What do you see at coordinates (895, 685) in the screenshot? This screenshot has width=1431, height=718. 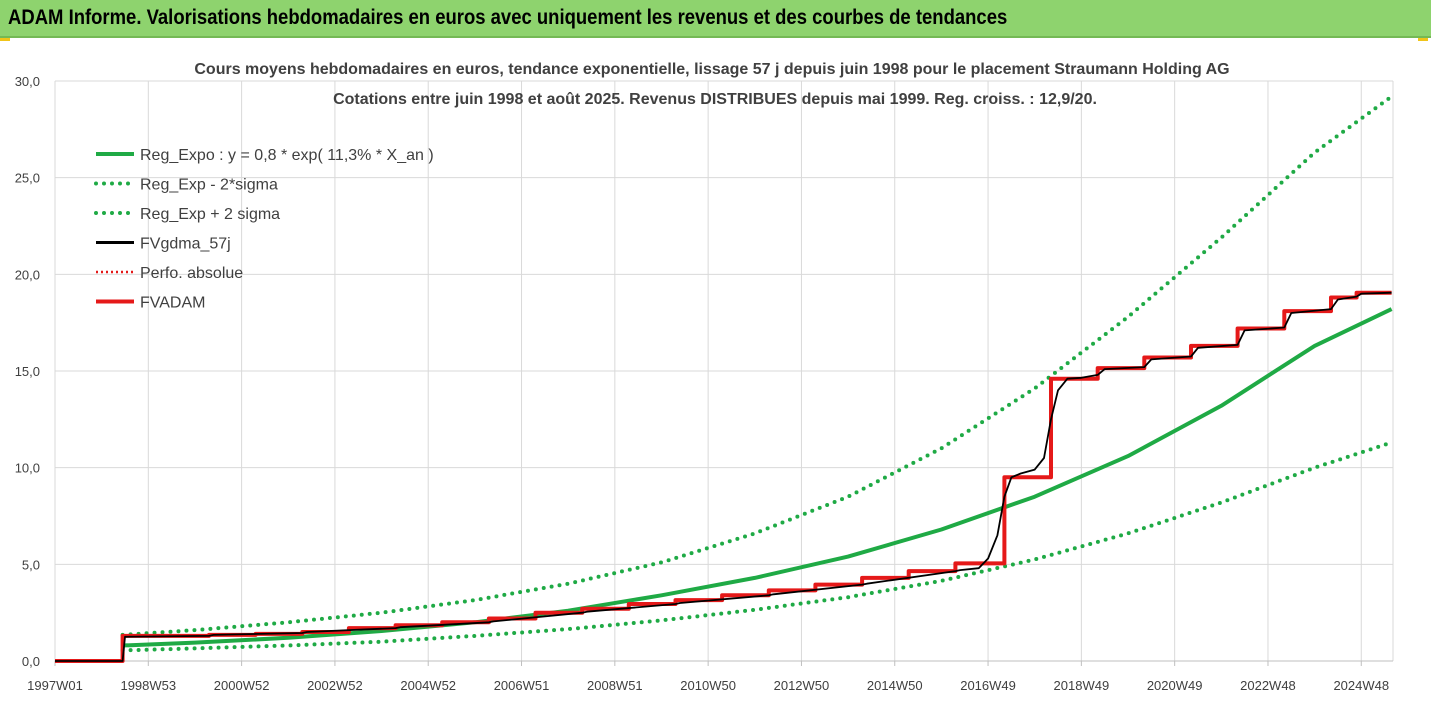 I see `x-tick-label: 2014W50` at bounding box center [895, 685].